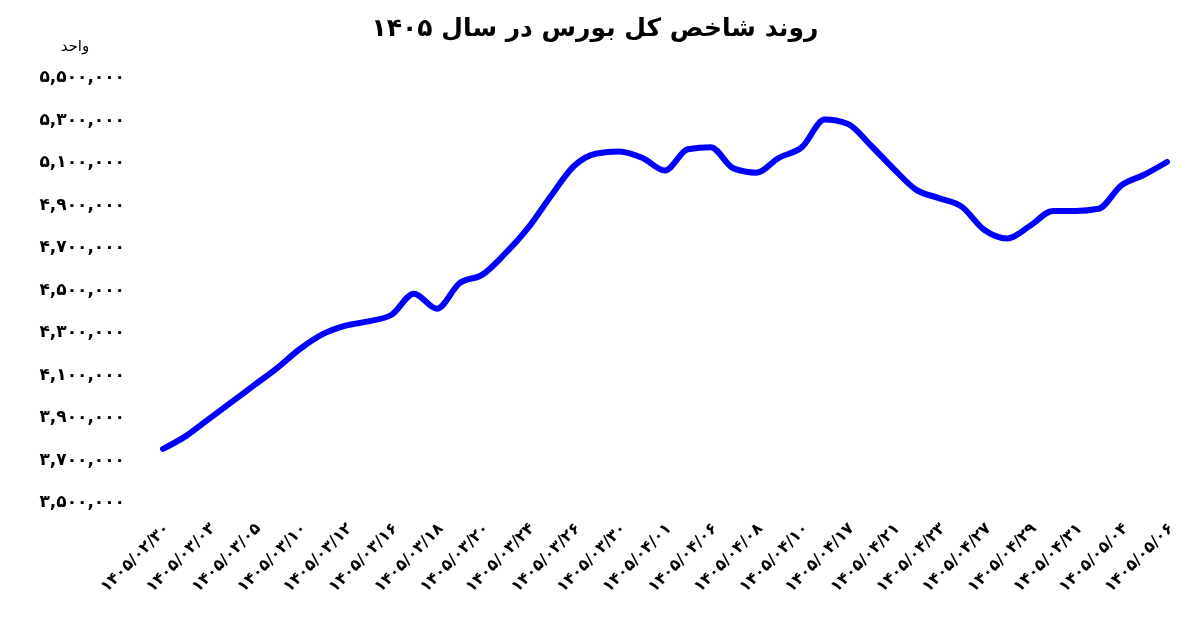 The image size is (1200, 627). What do you see at coordinates (82, 458) in the screenshot?
I see `y-tick-label: ۳,۷۰۰,۰۰۰` at bounding box center [82, 458].